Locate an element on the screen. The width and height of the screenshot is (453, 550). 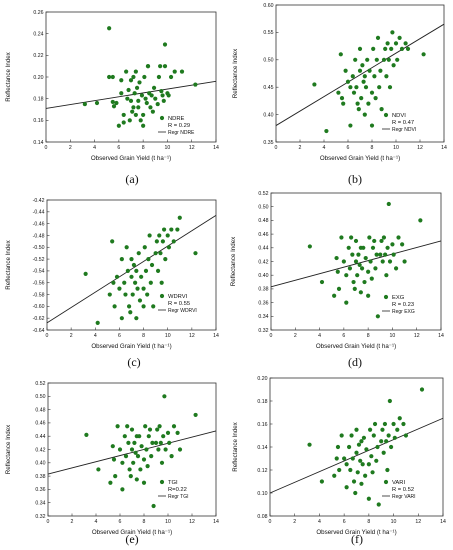
y-tick-label: 0.60 is located at coordinates (268, 6).